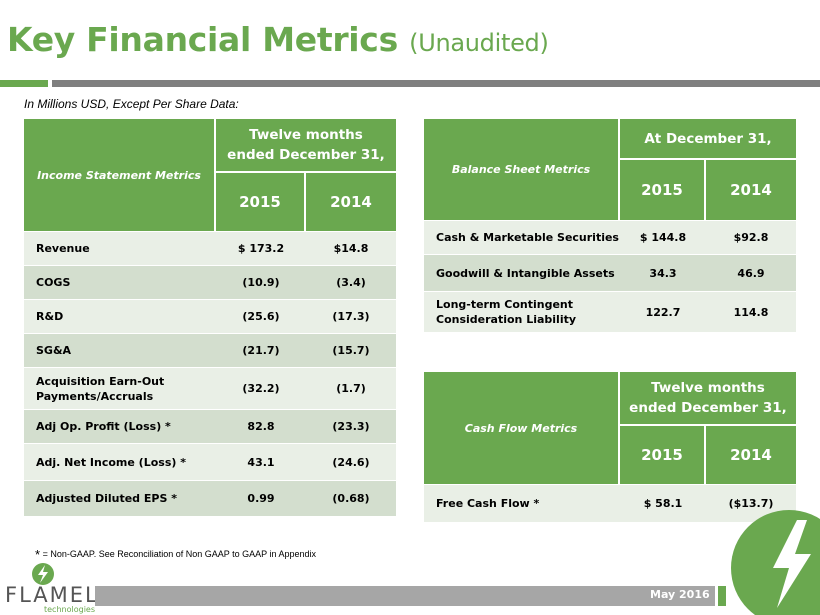 Image resolution: width=820 pixels, height=615 pixels. I want to click on income-table-header-label: Income Statement Metrics, so click(120, 175).